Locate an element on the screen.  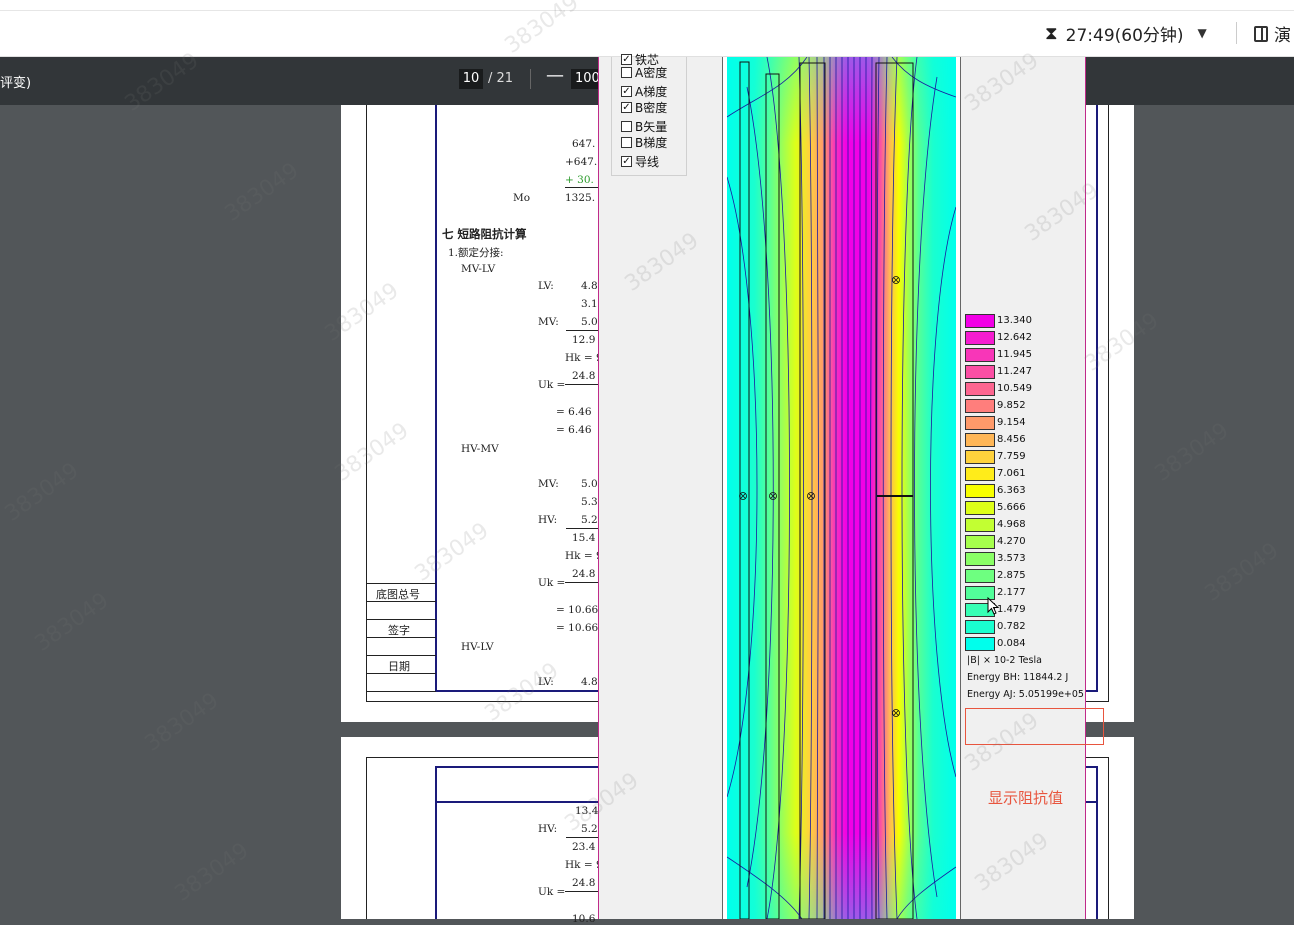
legend-value: 11.247 is located at coordinates (1014, 371).